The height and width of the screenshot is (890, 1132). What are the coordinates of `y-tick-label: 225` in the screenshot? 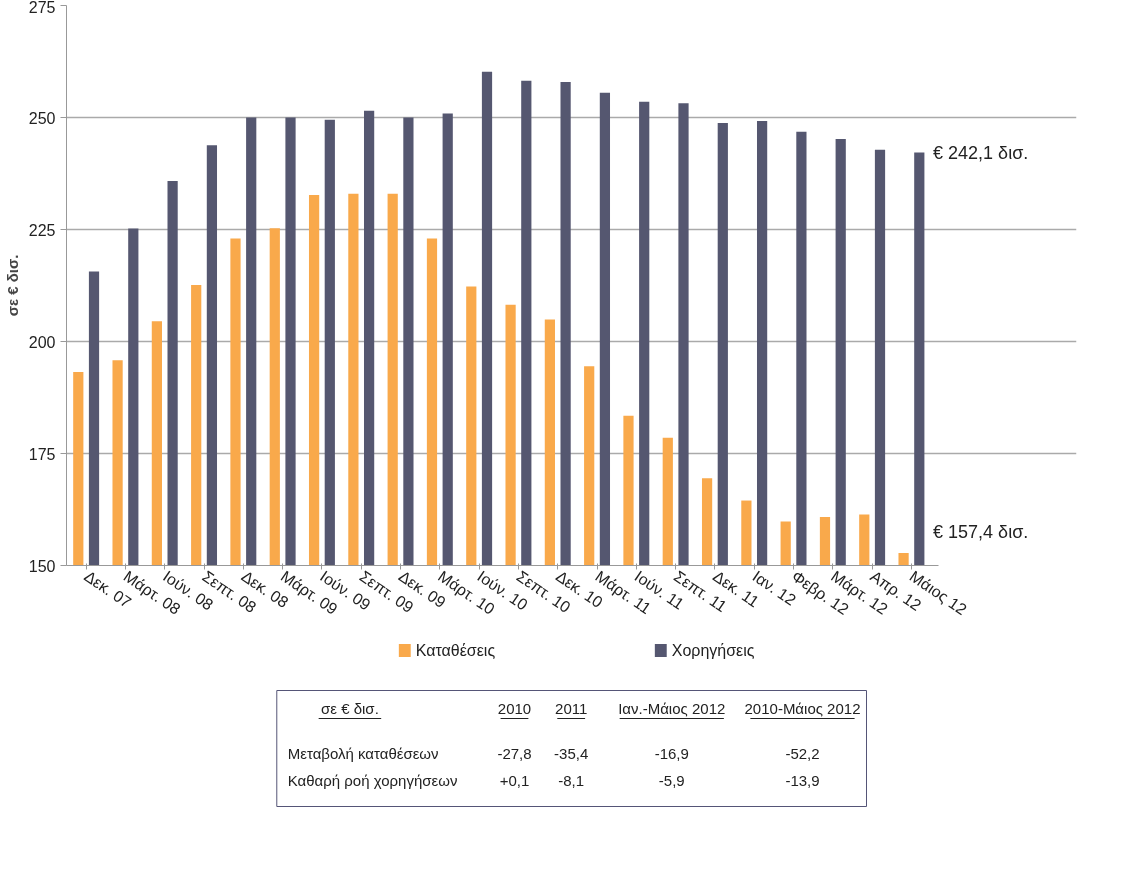 It's located at (42, 230).